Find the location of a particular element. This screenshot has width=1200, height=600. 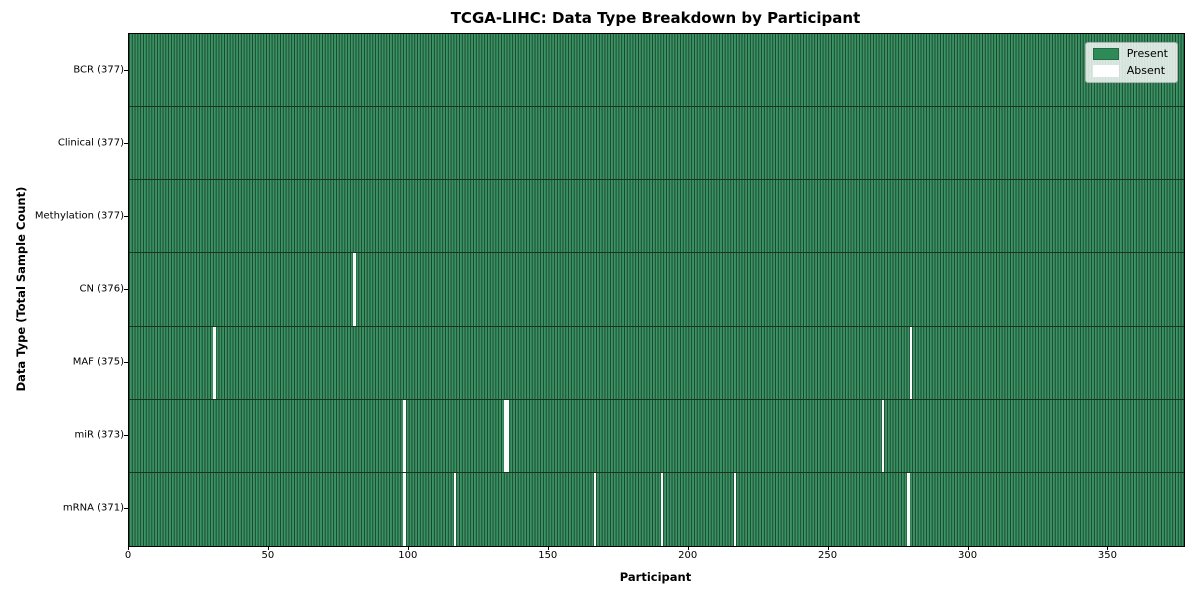

legend-swatch-present is located at coordinates (1105, 54).